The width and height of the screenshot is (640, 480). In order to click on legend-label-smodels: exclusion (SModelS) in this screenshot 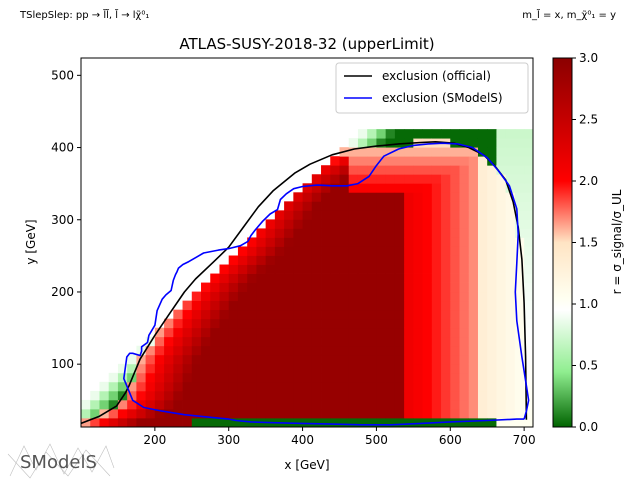, I will do `click(442, 98)`.